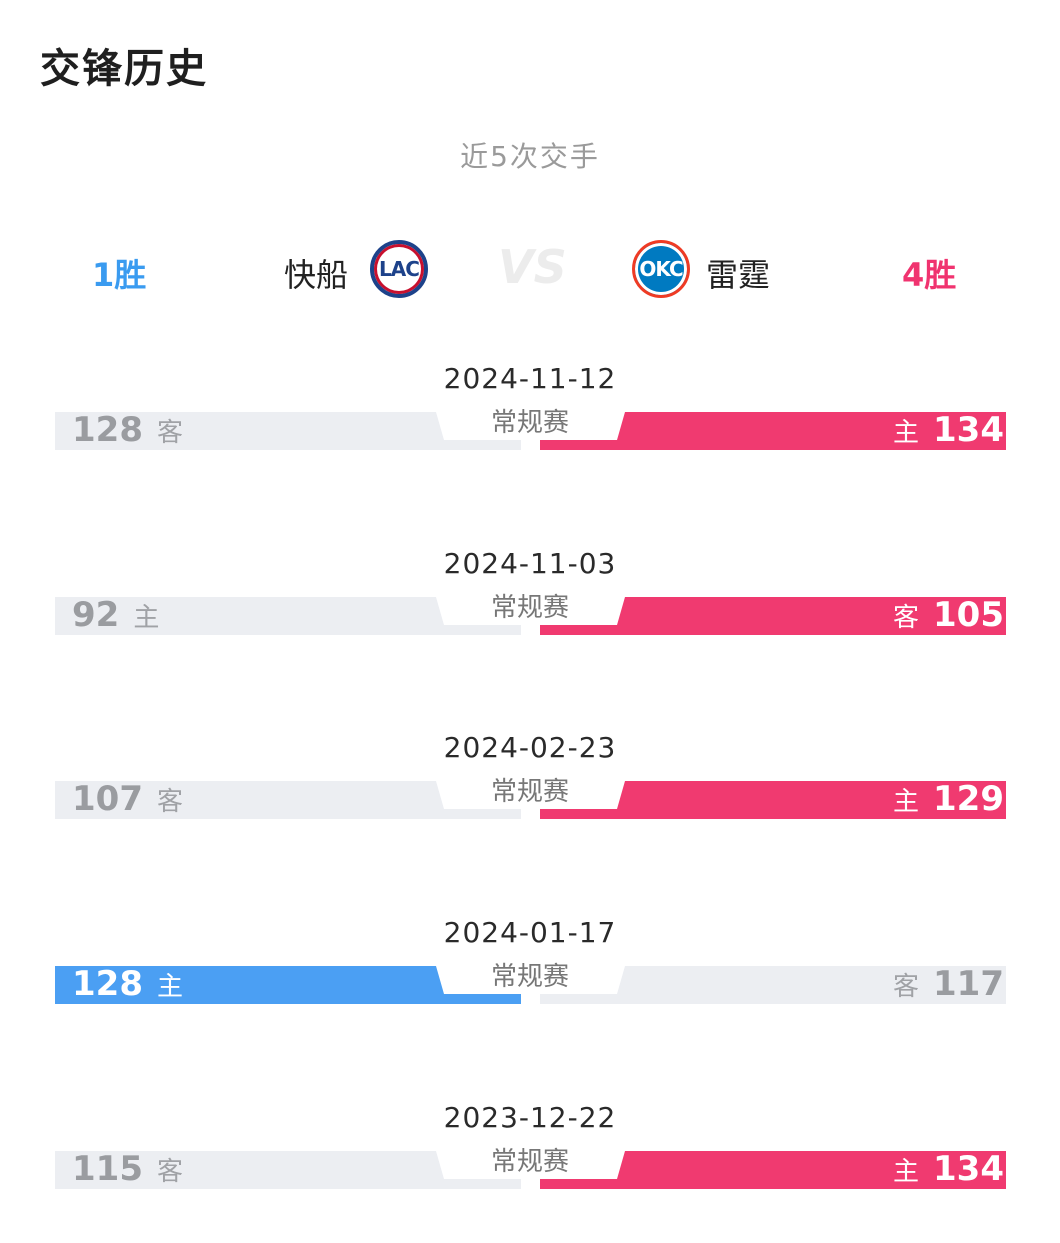 Image resolution: width=1060 pixels, height=1243 pixels. I want to click on right-score-group: 客 117, so click(948, 984).